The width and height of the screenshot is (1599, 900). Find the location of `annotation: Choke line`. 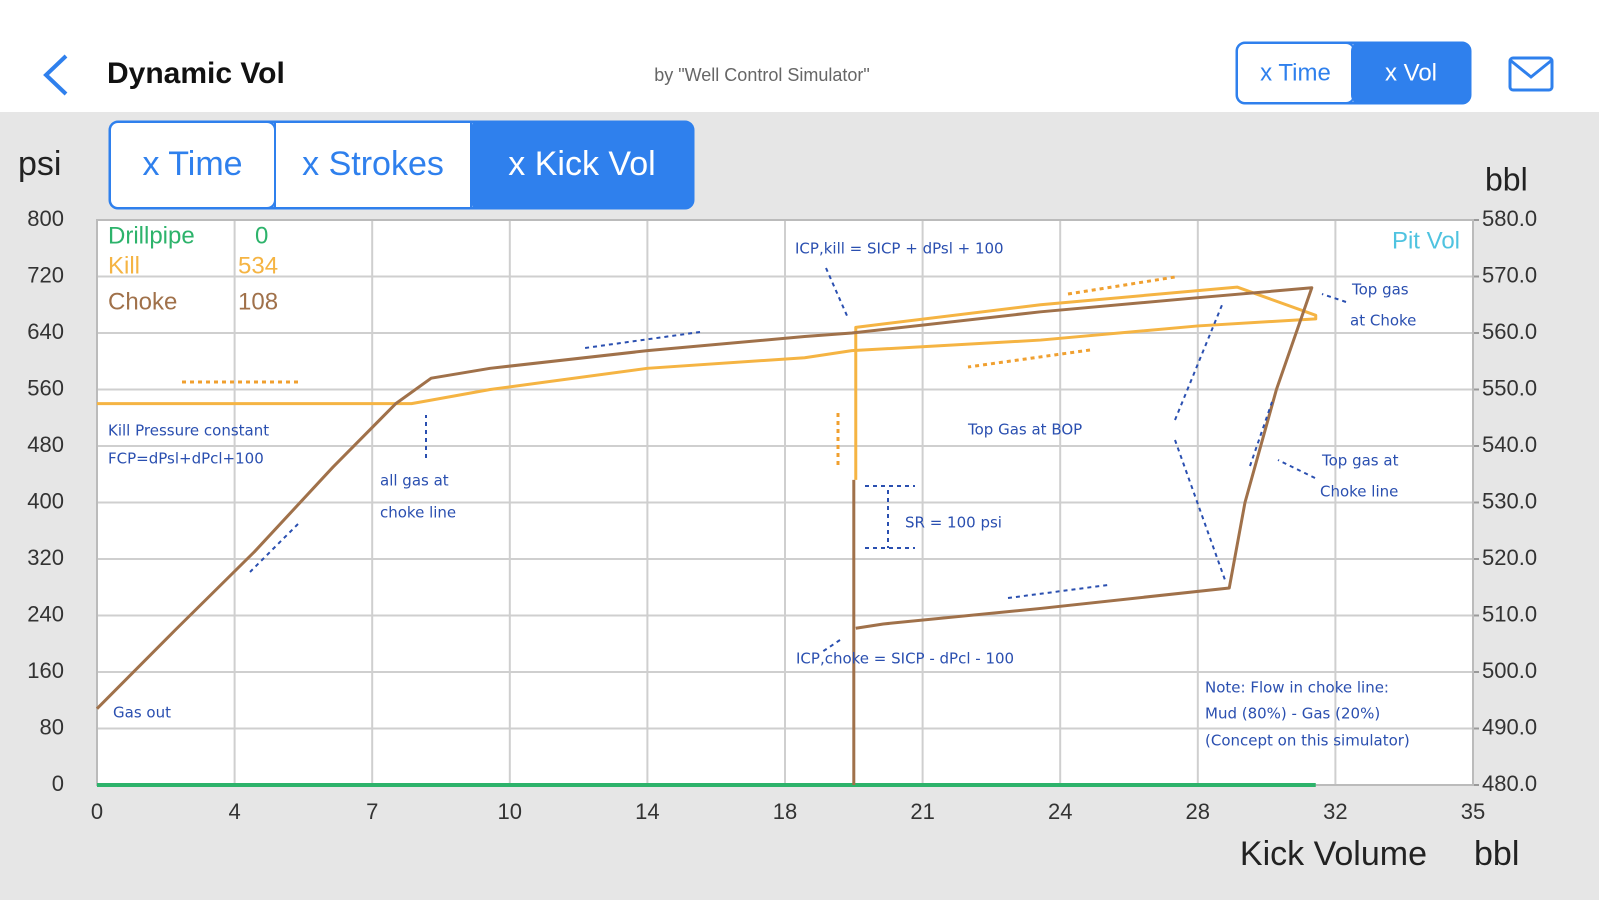

annotation: Choke line is located at coordinates (1359, 492).